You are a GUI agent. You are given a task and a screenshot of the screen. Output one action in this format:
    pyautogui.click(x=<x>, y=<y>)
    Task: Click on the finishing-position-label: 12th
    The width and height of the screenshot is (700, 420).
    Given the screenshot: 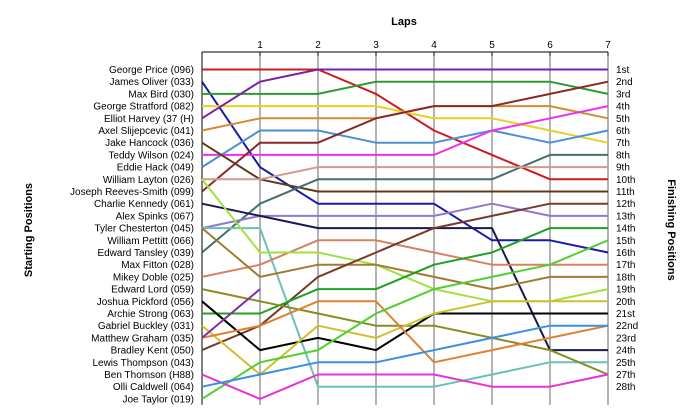 What is the action you would take?
    pyautogui.click(x=625, y=204)
    